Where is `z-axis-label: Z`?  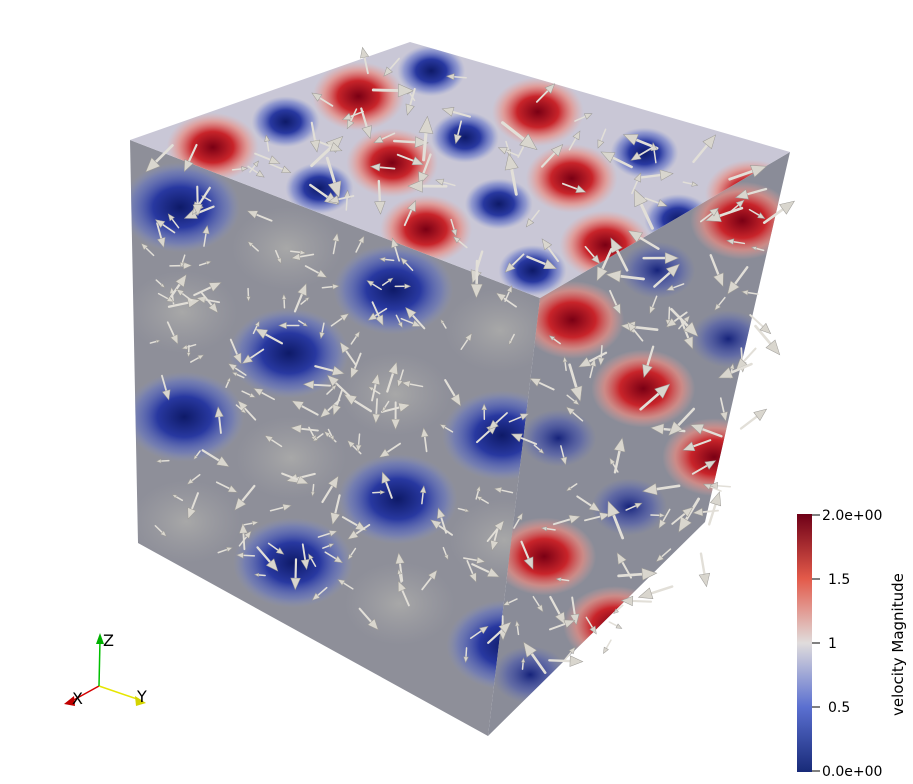
z-axis-label: Z is located at coordinates (108, 640).